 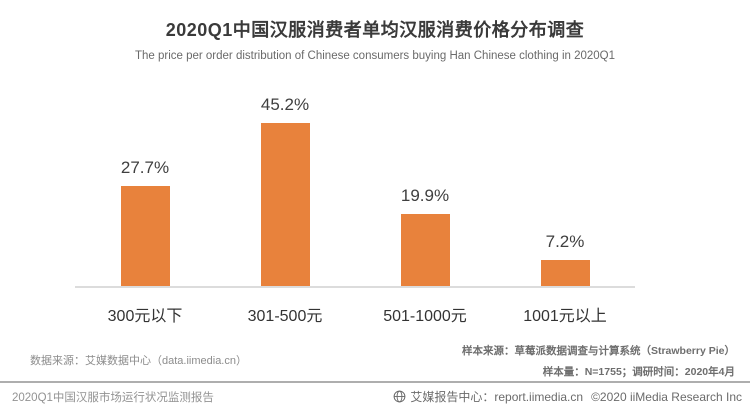 What do you see at coordinates (425, 195) in the screenshot?
I see `bar-value-label: 19.9%` at bounding box center [425, 195].